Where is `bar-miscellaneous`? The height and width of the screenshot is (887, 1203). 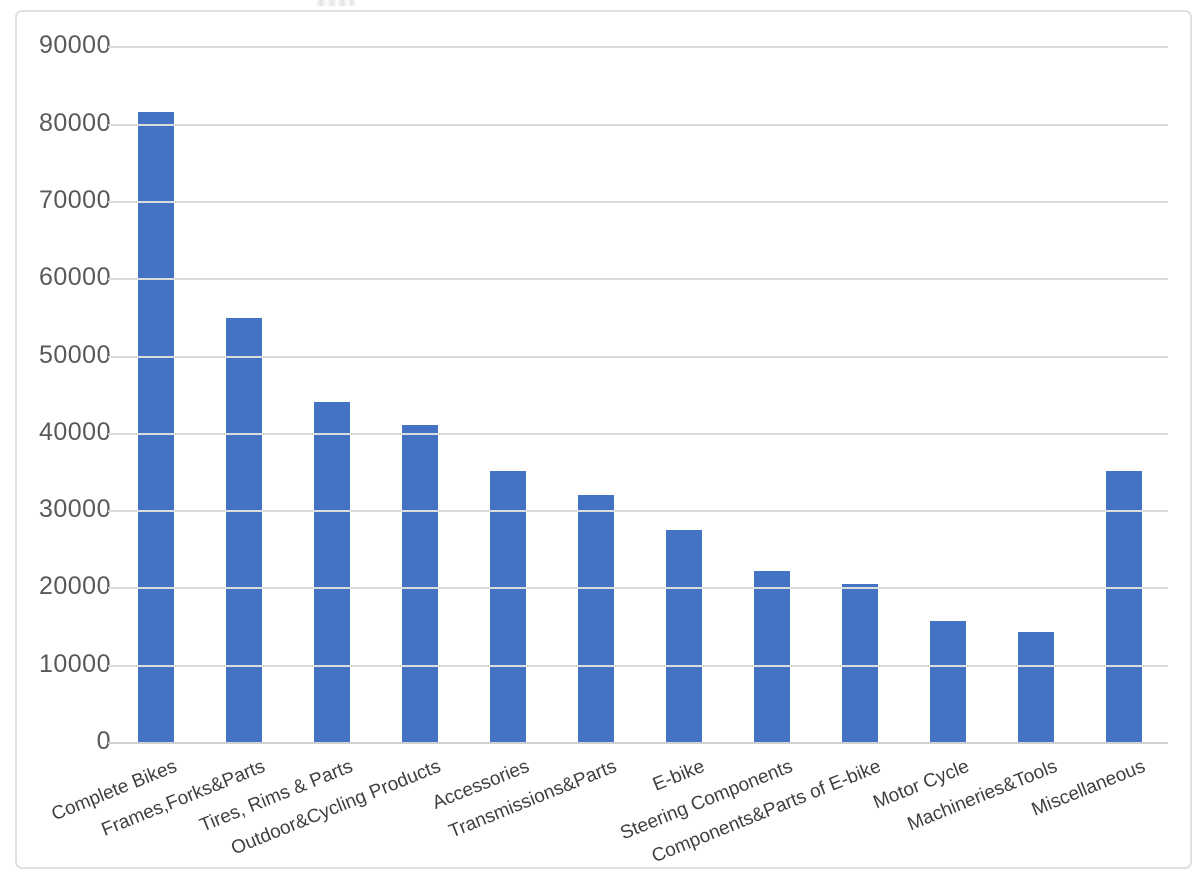
bar-miscellaneous is located at coordinates (1124, 606).